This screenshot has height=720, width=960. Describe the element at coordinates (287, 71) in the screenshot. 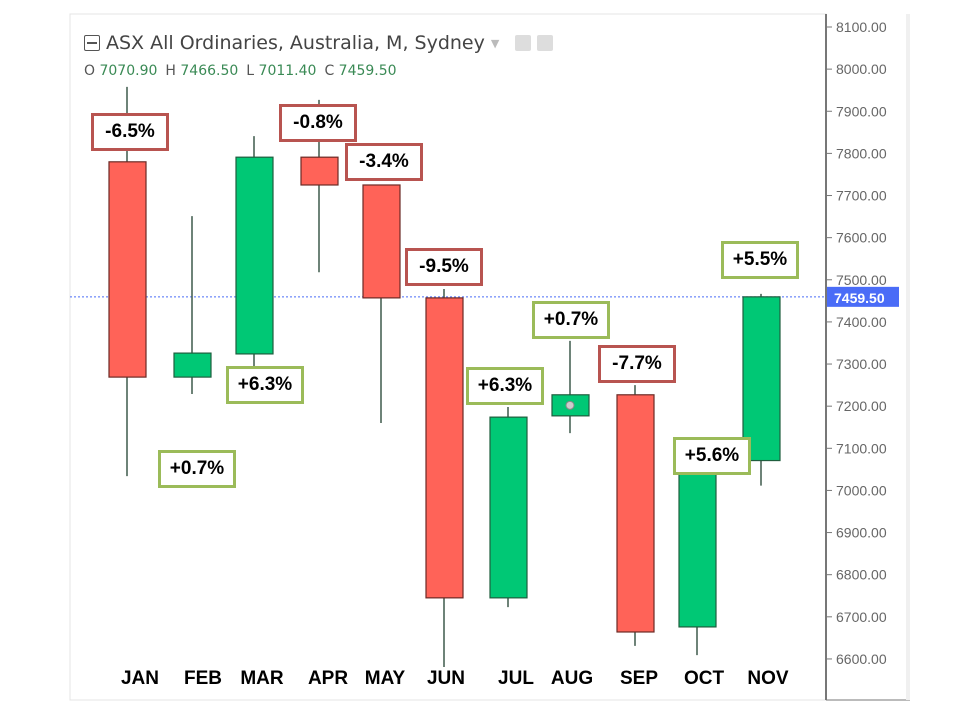

I see `ohlc-value: 7011.40` at that location.